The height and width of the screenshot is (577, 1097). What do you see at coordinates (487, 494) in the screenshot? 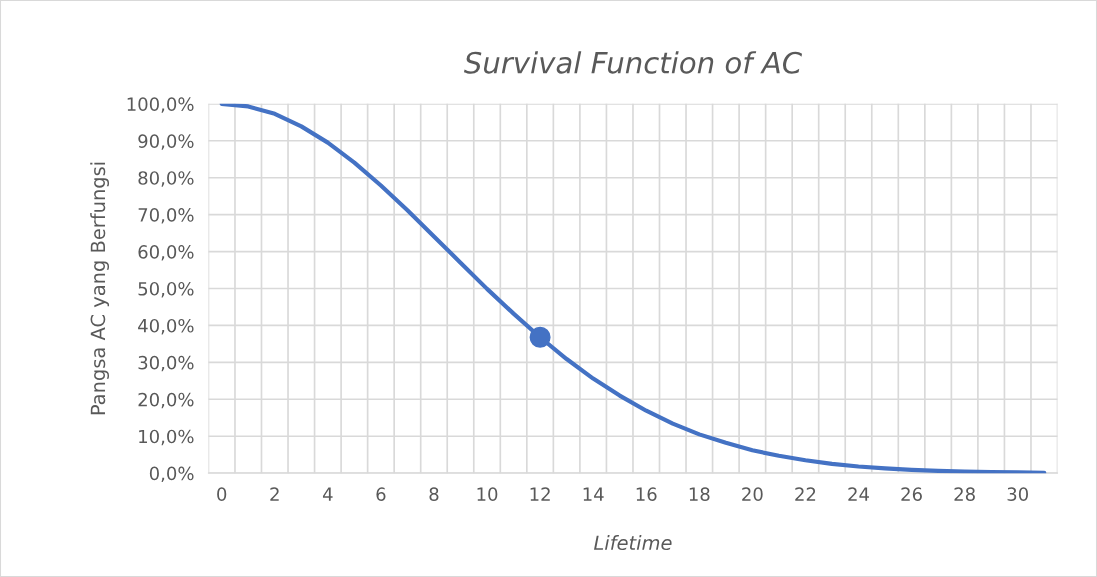
I see `x-tick-label: 10` at bounding box center [487, 494].